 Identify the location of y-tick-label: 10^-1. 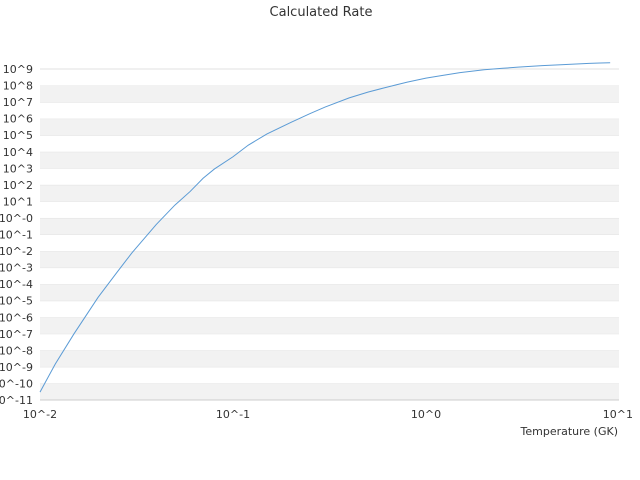
(16, 235).